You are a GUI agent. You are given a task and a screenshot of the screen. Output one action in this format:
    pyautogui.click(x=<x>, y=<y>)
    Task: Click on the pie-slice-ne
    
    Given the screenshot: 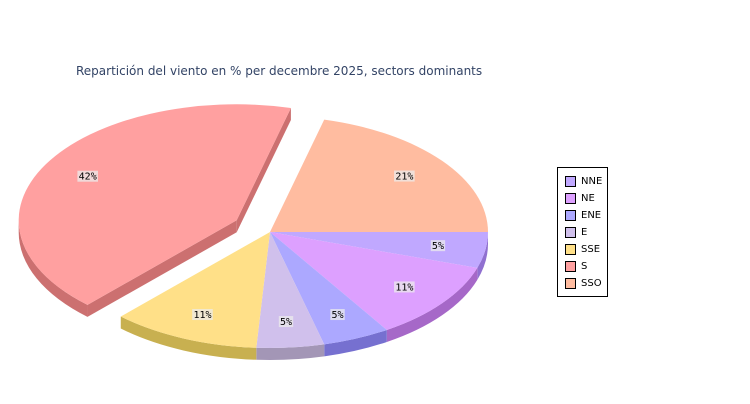 What is the action you would take?
    pyautogui.click(x=374, y=281)
    